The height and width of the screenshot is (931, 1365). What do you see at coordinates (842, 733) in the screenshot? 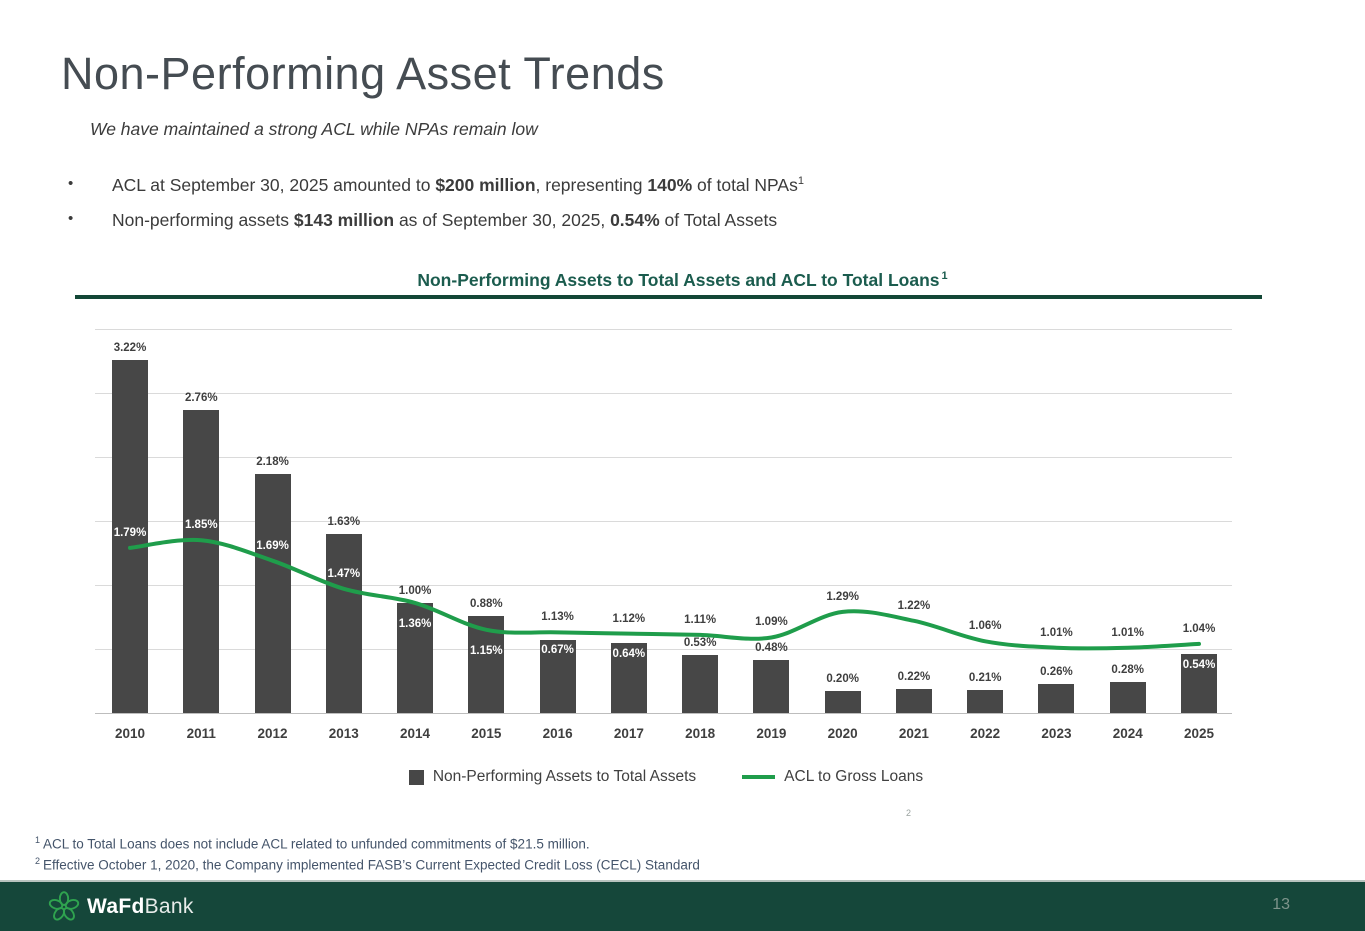
I see `x-tick-2020: 2020` at bounding box center [842, 733].